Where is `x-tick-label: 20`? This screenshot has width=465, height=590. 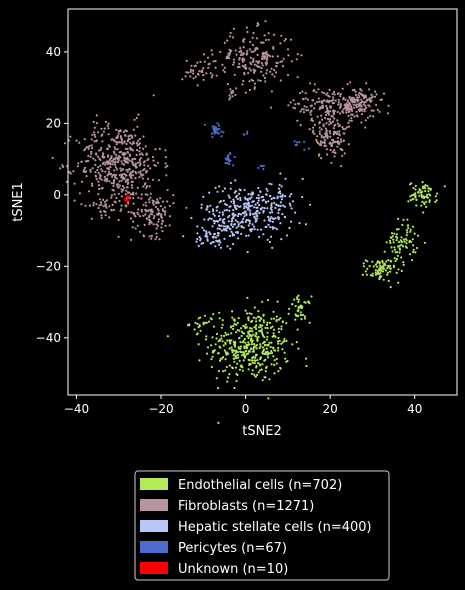
x-tick-label: 20 is located at coordinates (330, 409).